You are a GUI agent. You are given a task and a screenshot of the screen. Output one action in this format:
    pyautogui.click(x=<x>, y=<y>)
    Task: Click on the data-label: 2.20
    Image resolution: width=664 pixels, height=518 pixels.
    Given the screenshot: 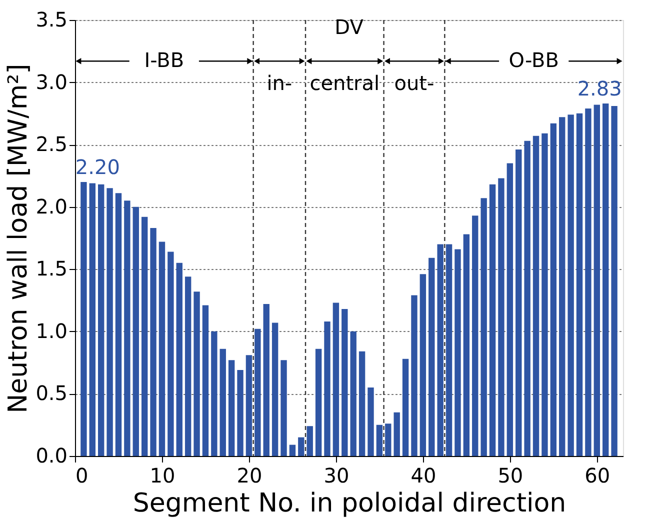 What is the action you would take?
    pyautogui.click(x=97, y=166)
    